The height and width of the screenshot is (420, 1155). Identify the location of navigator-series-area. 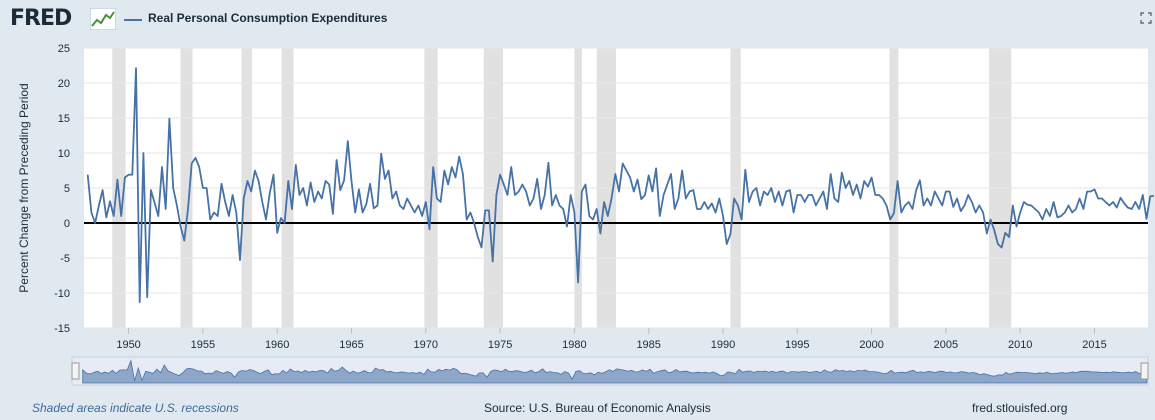
(615, 371).